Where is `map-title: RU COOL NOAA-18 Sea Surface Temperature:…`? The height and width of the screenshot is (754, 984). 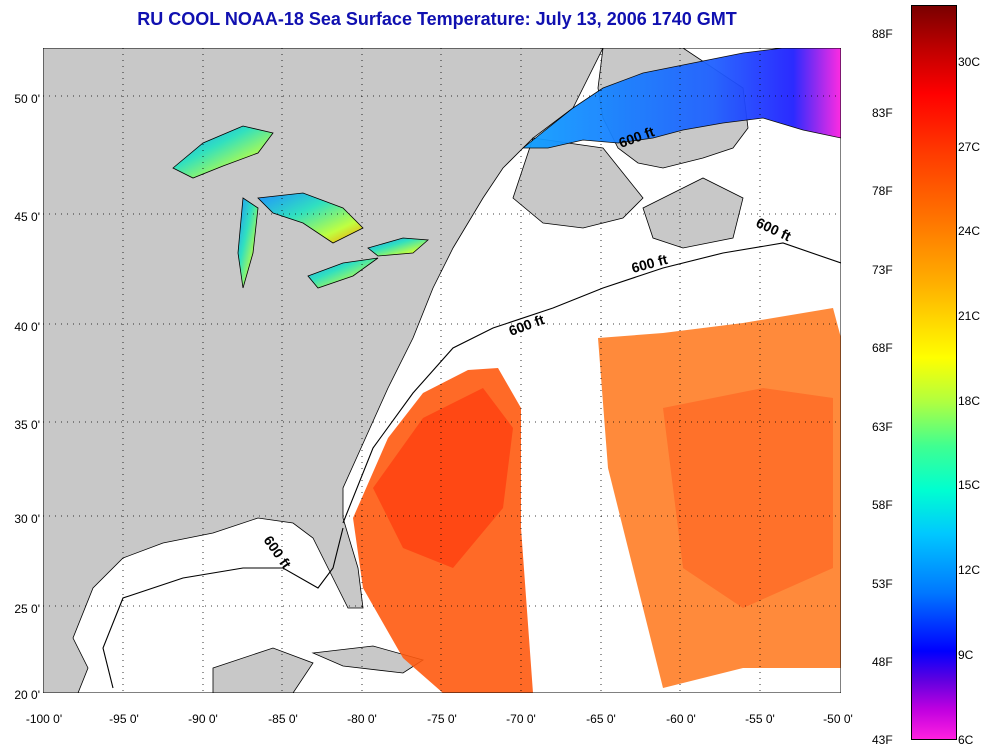
map-title: RU COOL NOAA-18 Sea Surface Temperature:… is located at coordinates (437, 19).